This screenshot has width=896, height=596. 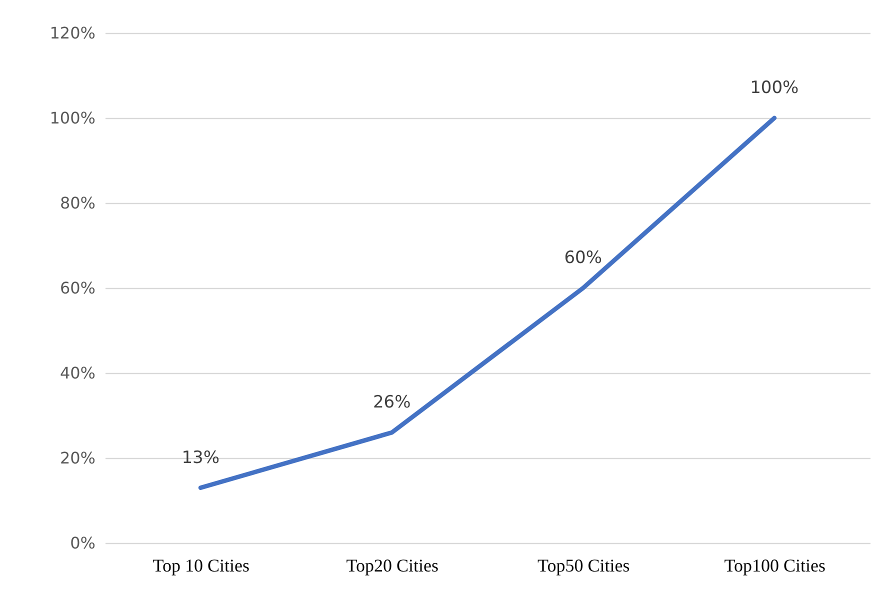 I want to click on y-tick-label: 40%, so click(x=78, y=373).